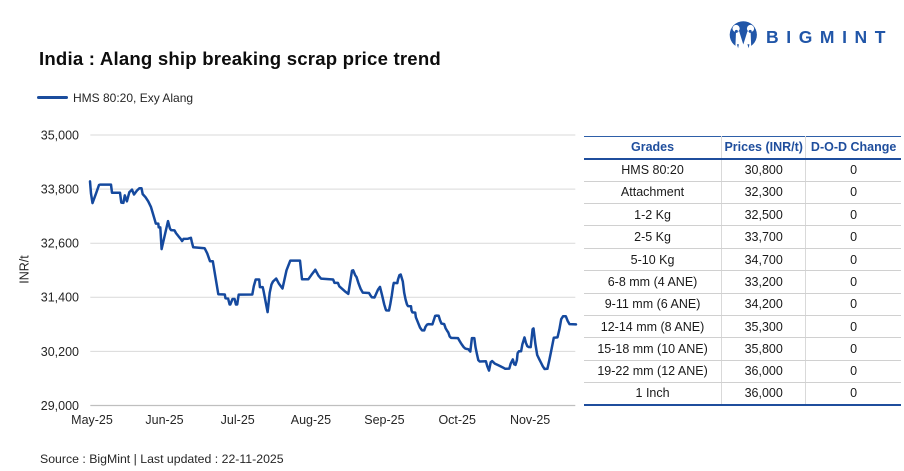  Describe the element at coordinates (60, 352) in the screenshot. I see `svg-text: 30,200` at that location.